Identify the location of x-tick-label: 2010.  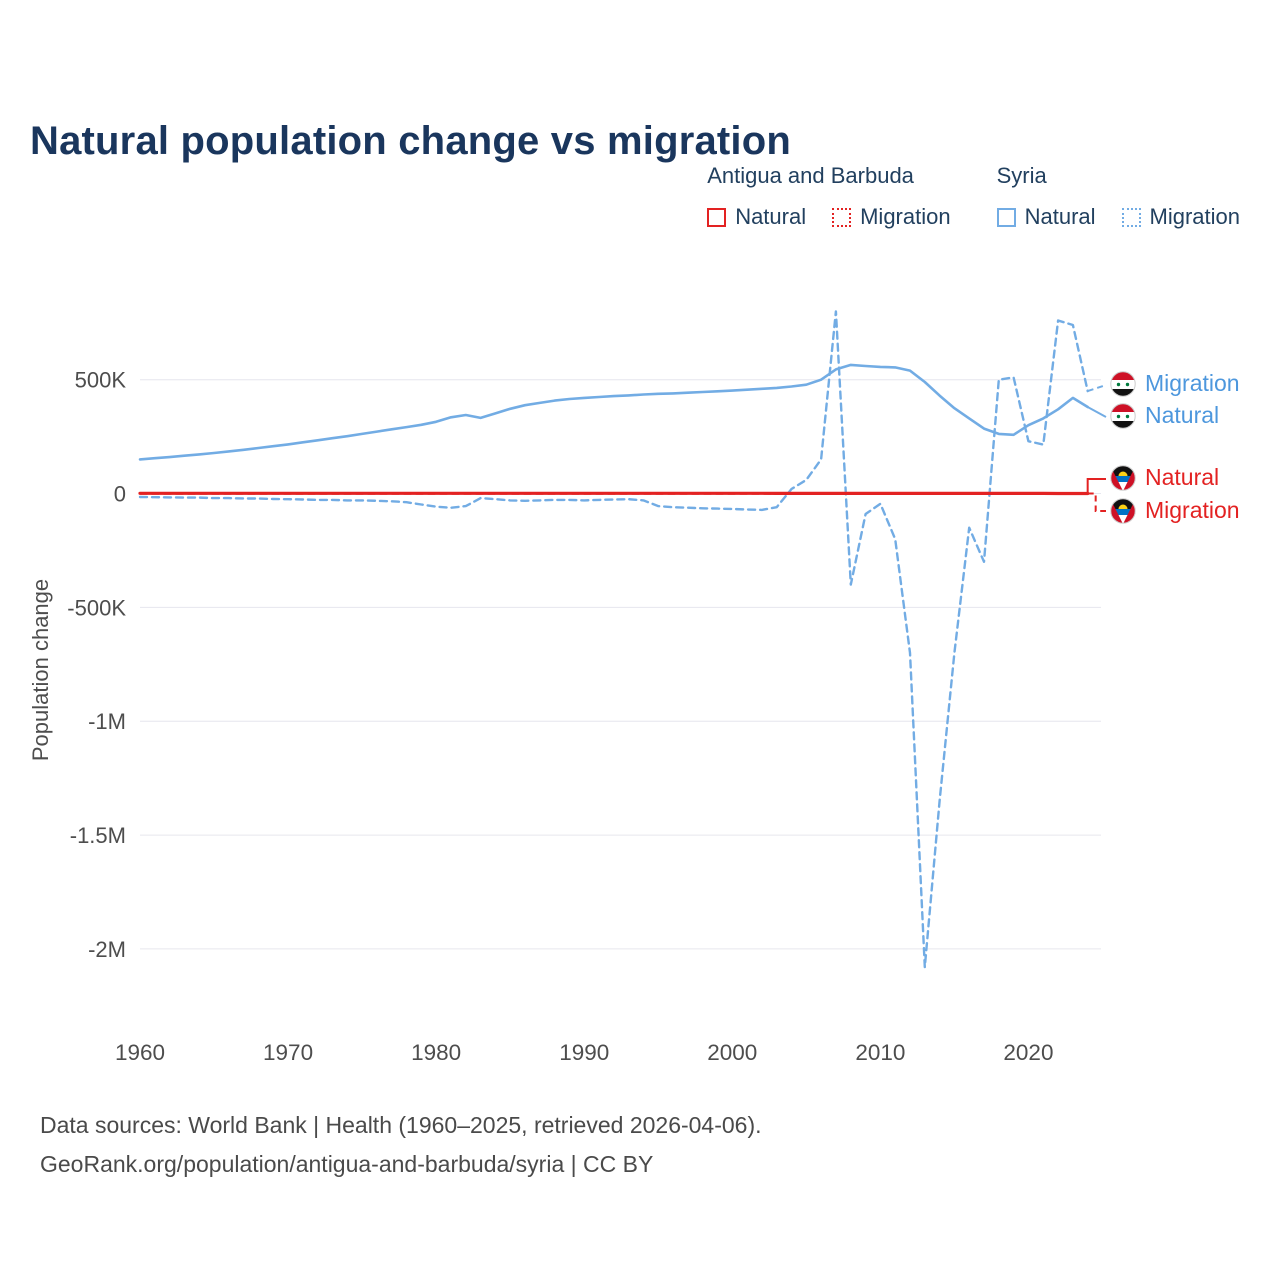
(880, 1052).